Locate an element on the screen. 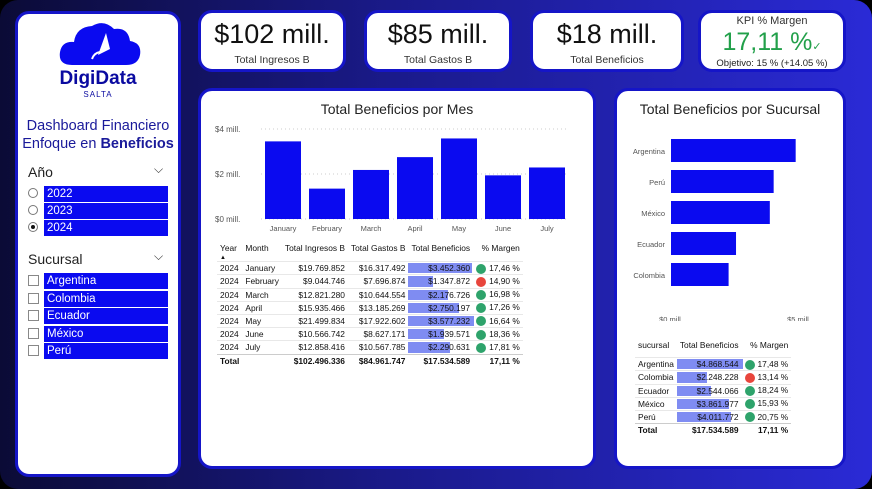 The width and height of the screenshot is (872, 489). cell-beneficios: $1.939.571 is located at coordinates (441, 334).